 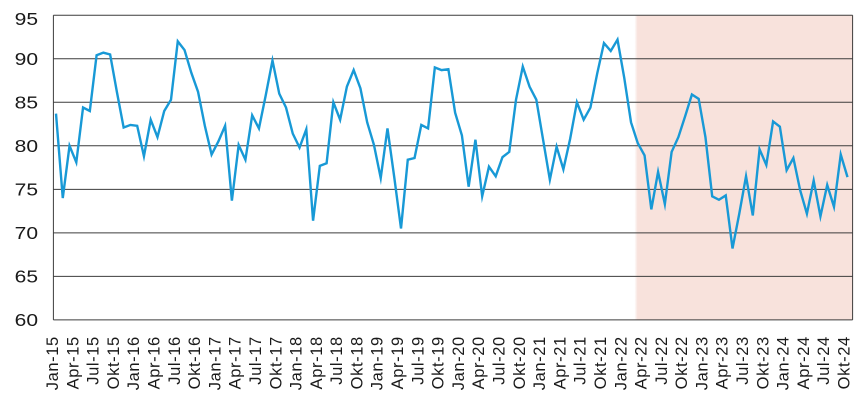 What do you see at coordinates (297, 363) in the screenshot?
I see `svg-text: Jan-18` at bounding box center [297, 363].